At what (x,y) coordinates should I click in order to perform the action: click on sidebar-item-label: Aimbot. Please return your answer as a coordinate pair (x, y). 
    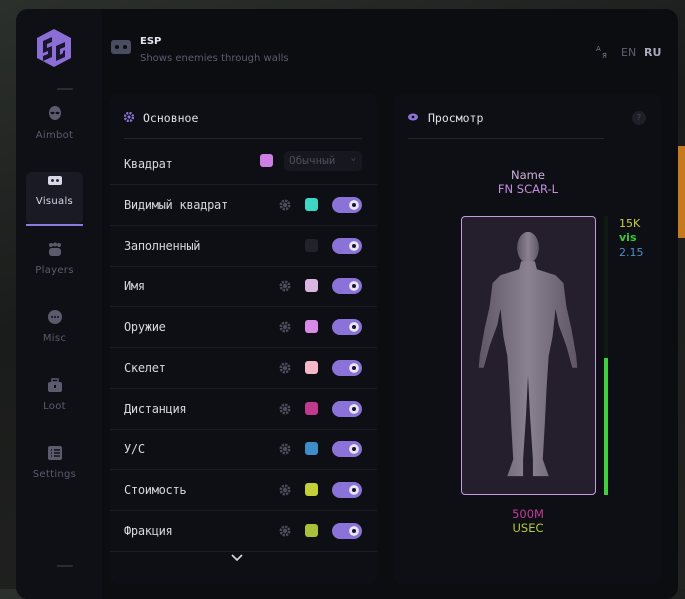
    Looking at the image, I should click on (54, 135).